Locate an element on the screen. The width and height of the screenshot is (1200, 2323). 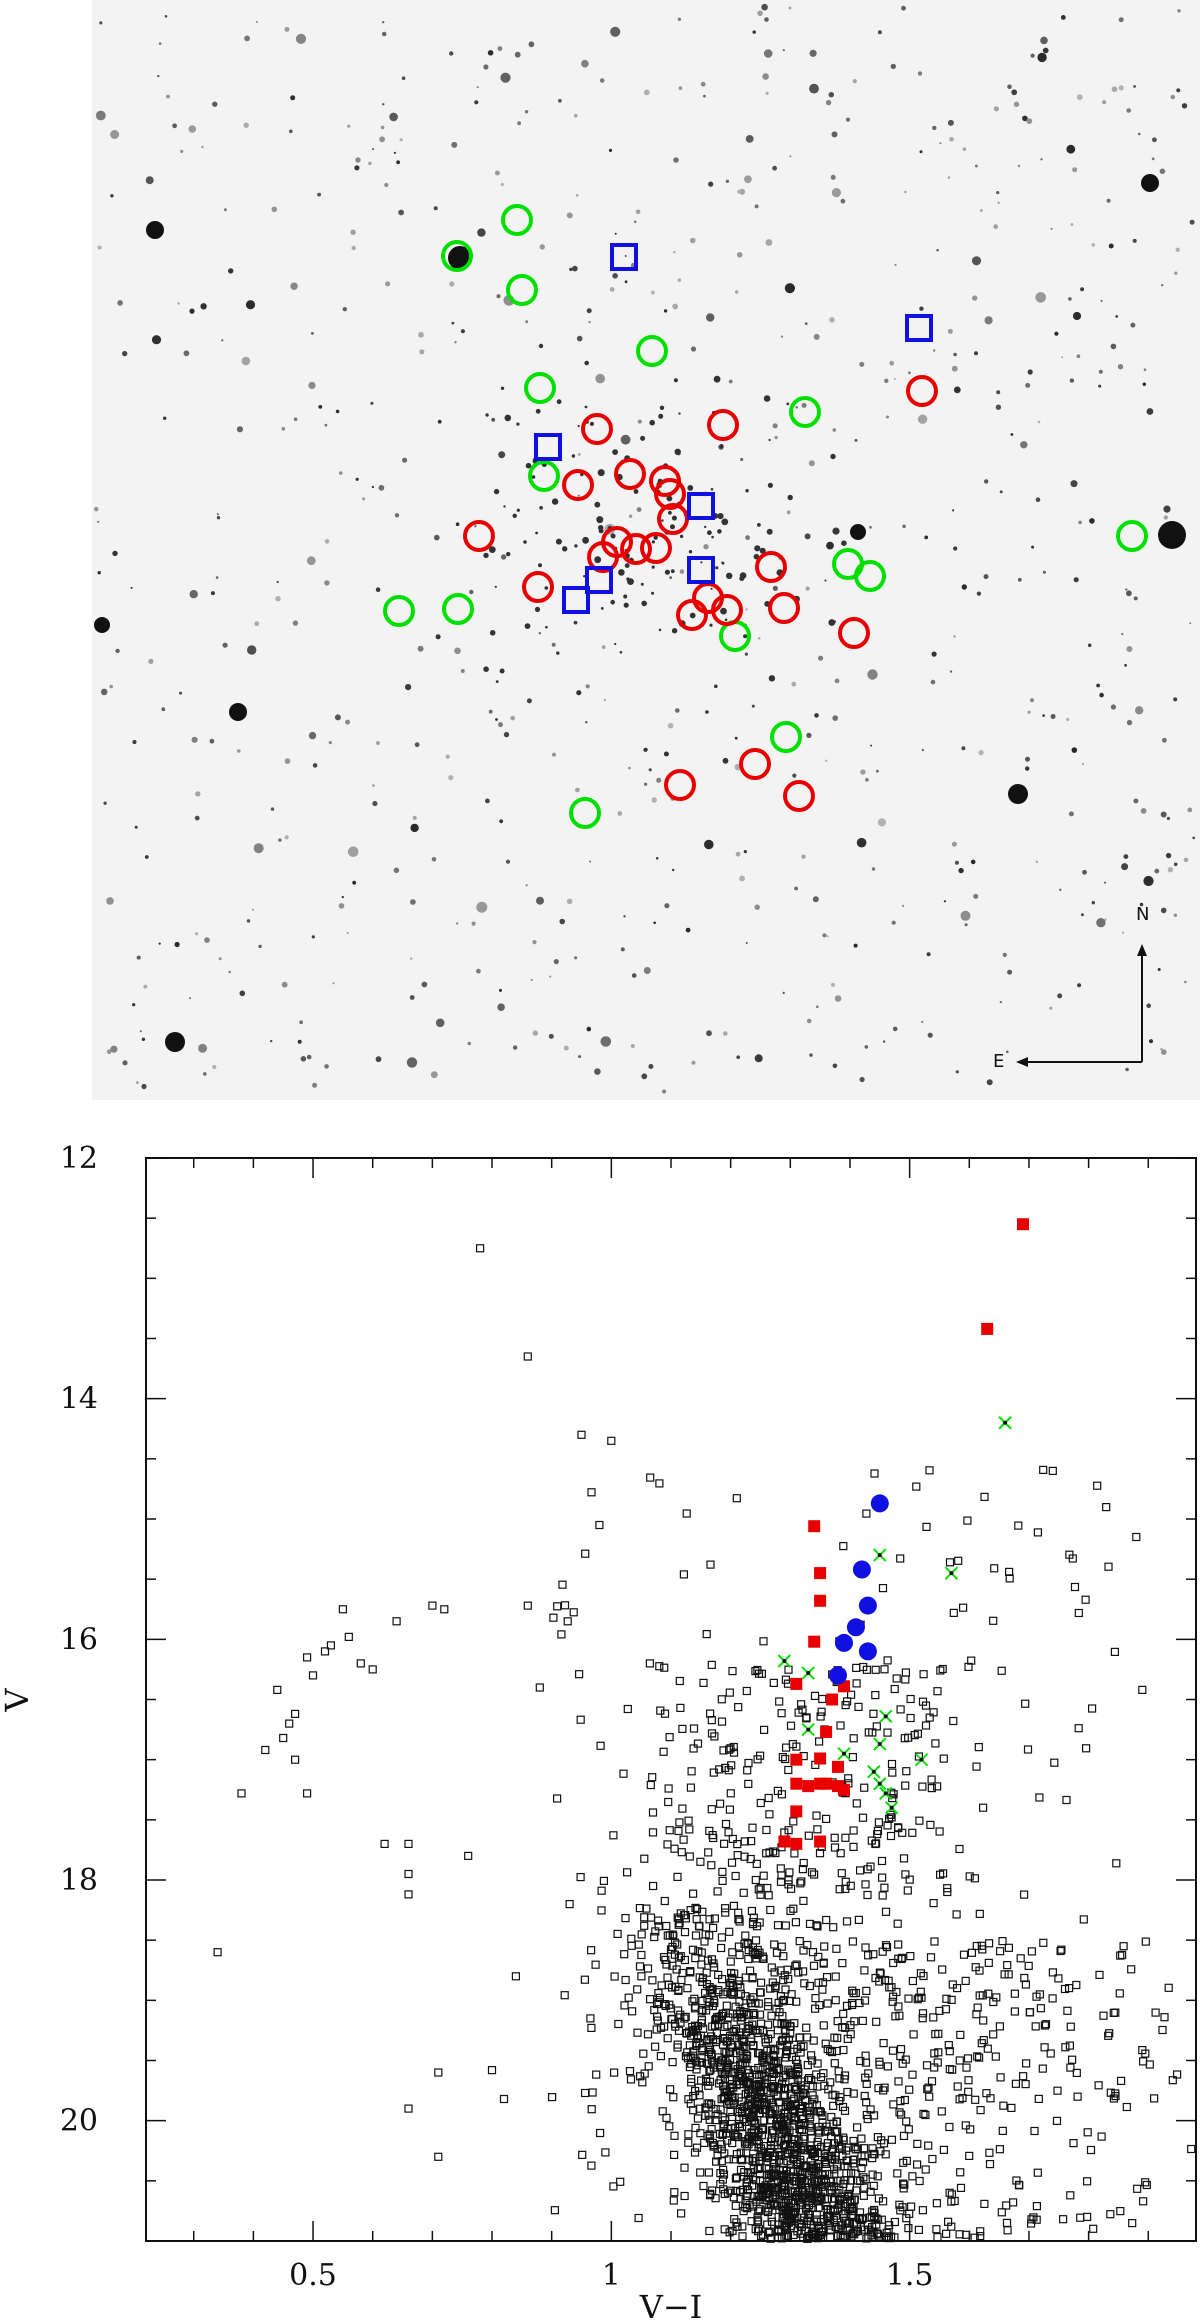
blue-member-point is located at coordinates (844, 1642).